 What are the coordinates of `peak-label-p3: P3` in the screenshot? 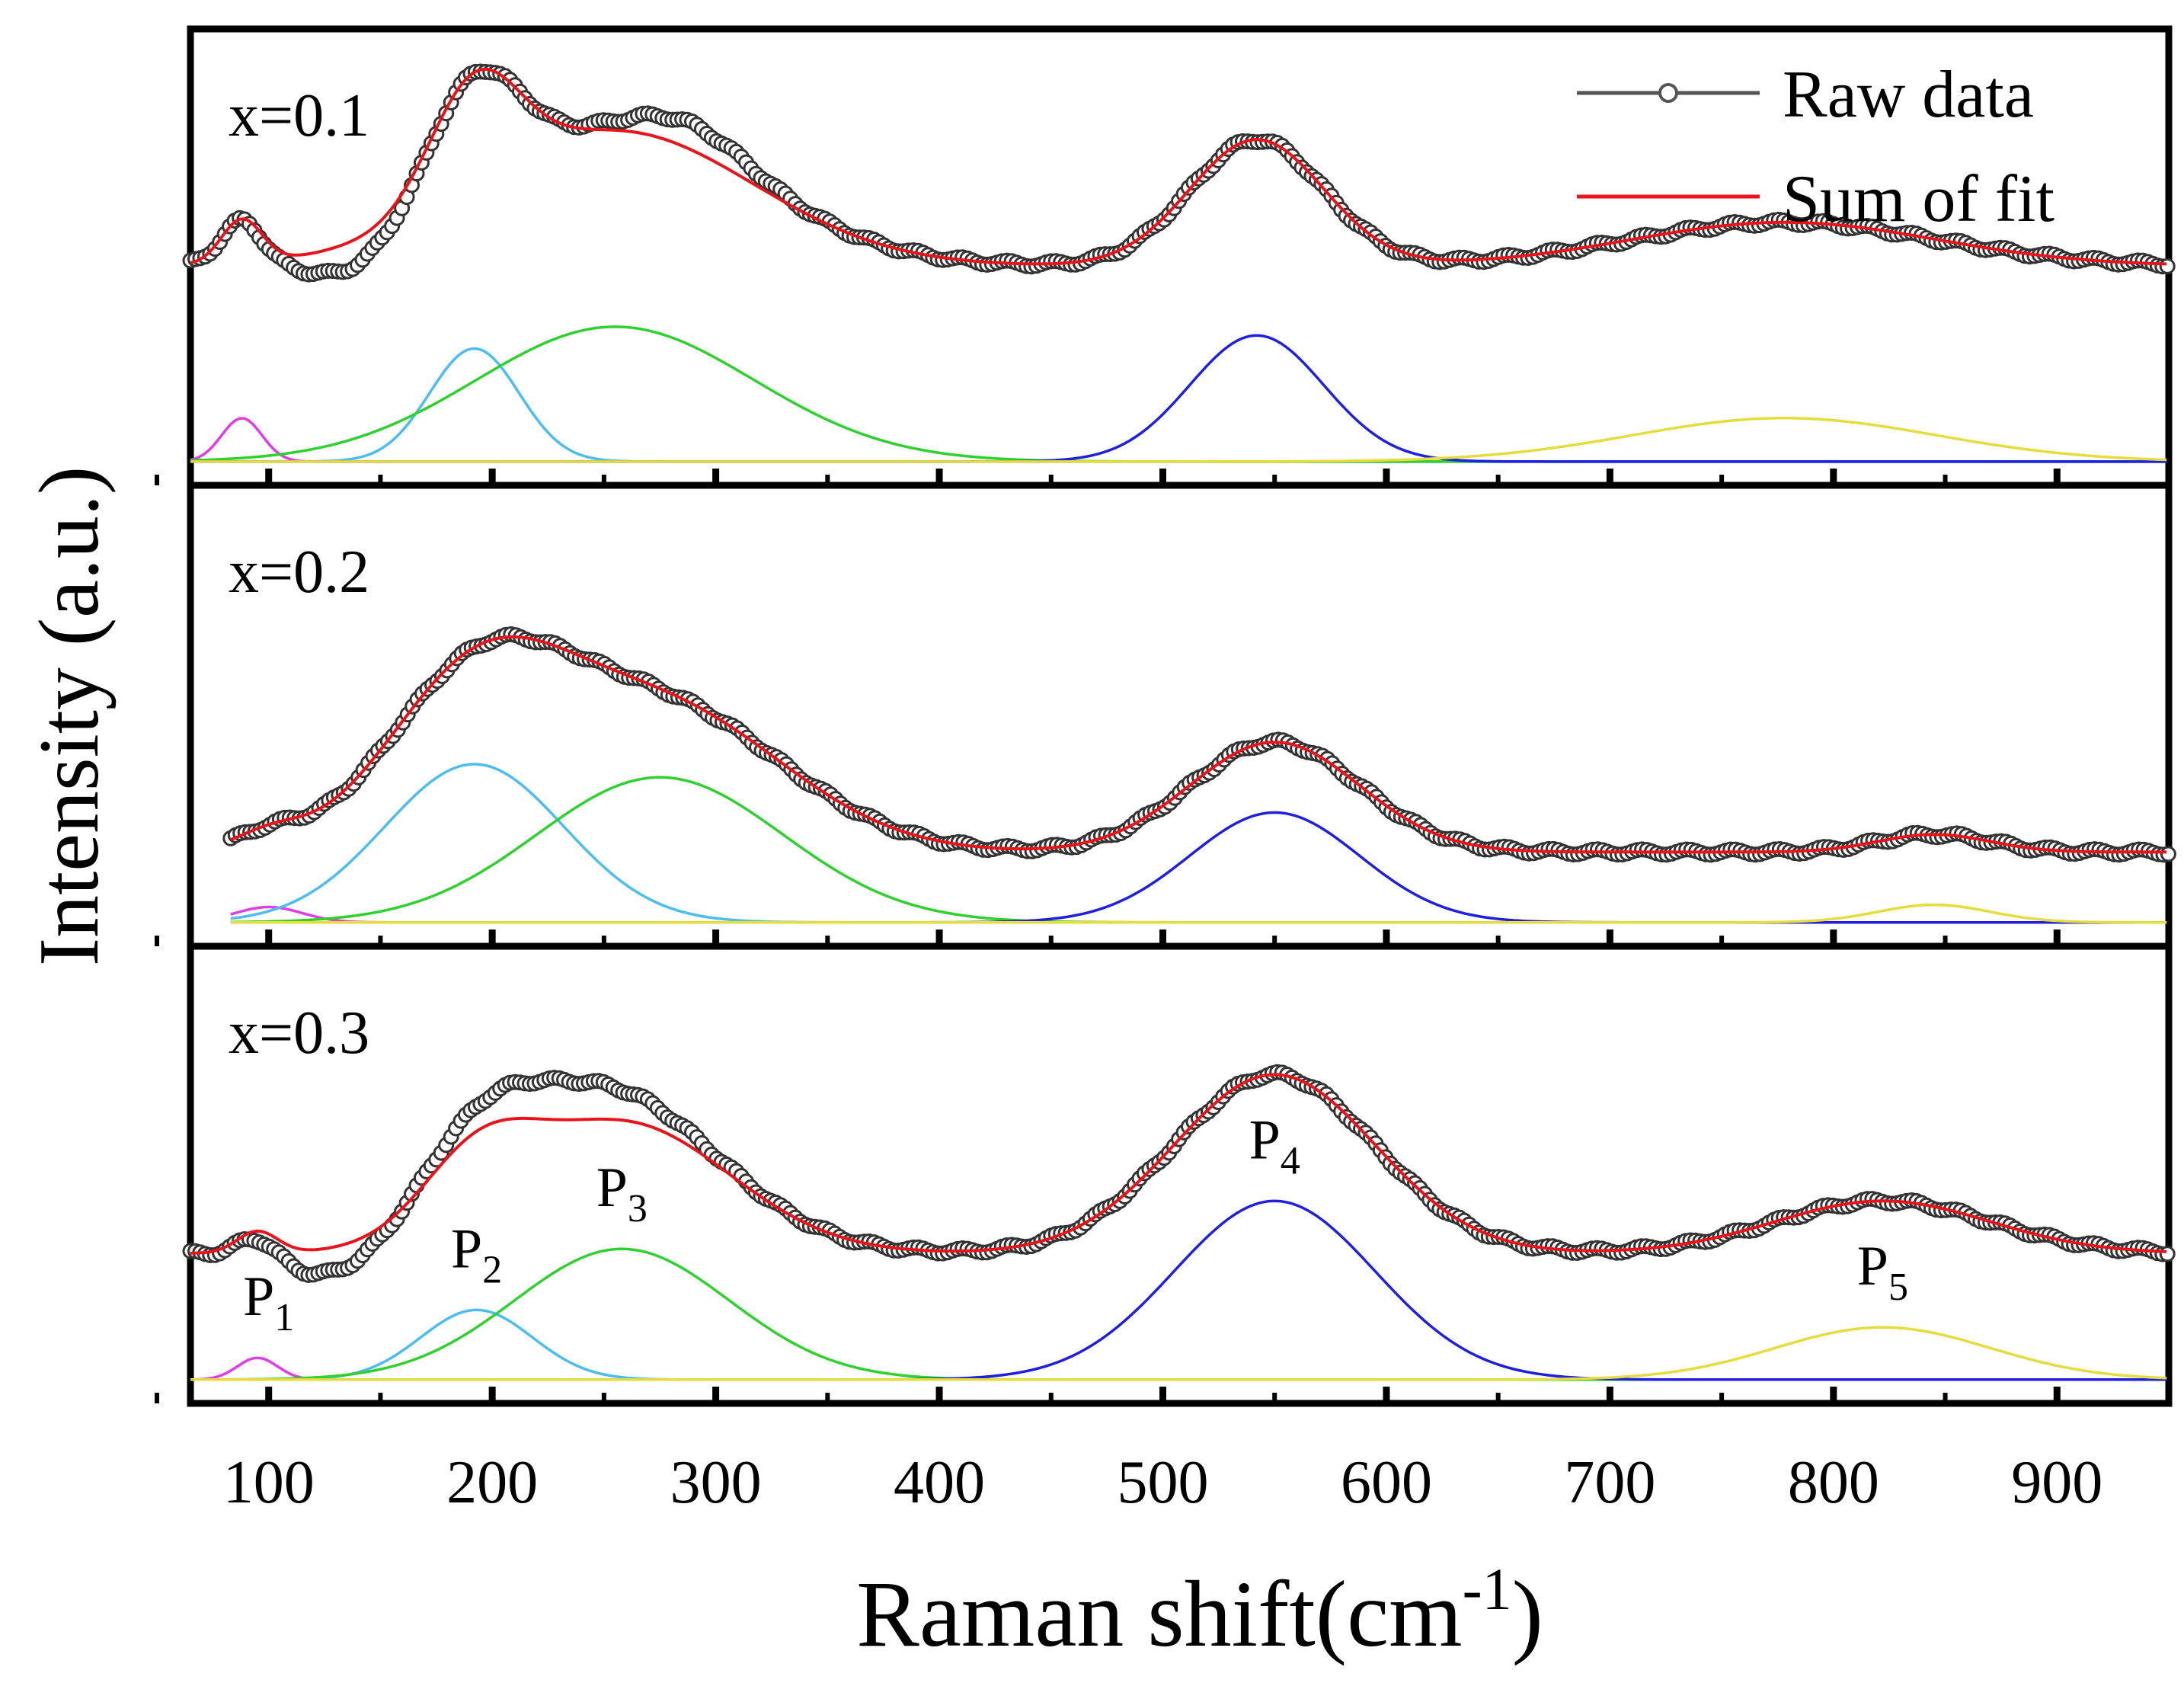 It's located at (622, 1193).